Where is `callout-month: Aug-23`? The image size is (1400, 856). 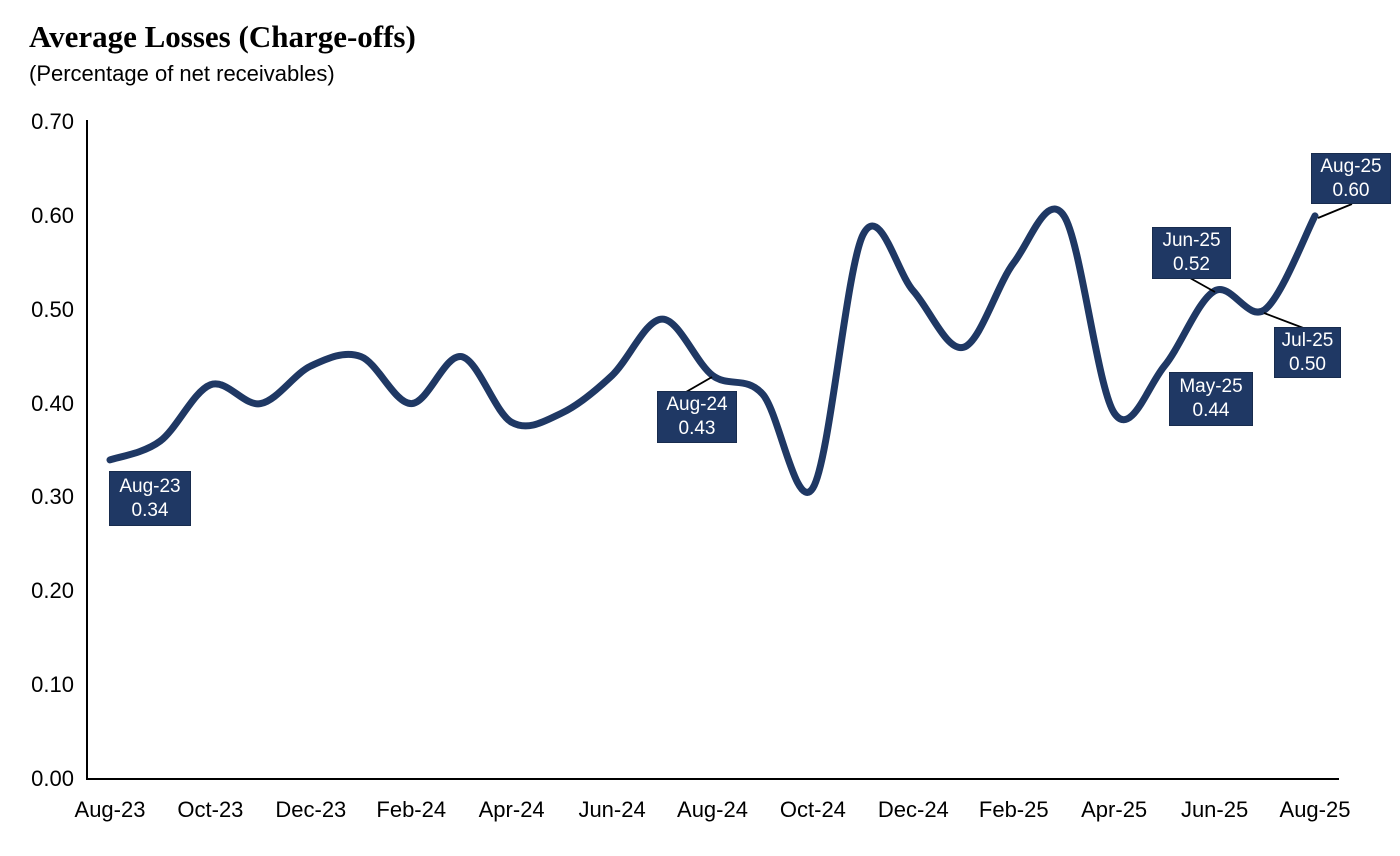
callout-month: Aug-23 is located at coordinates (150, 486).